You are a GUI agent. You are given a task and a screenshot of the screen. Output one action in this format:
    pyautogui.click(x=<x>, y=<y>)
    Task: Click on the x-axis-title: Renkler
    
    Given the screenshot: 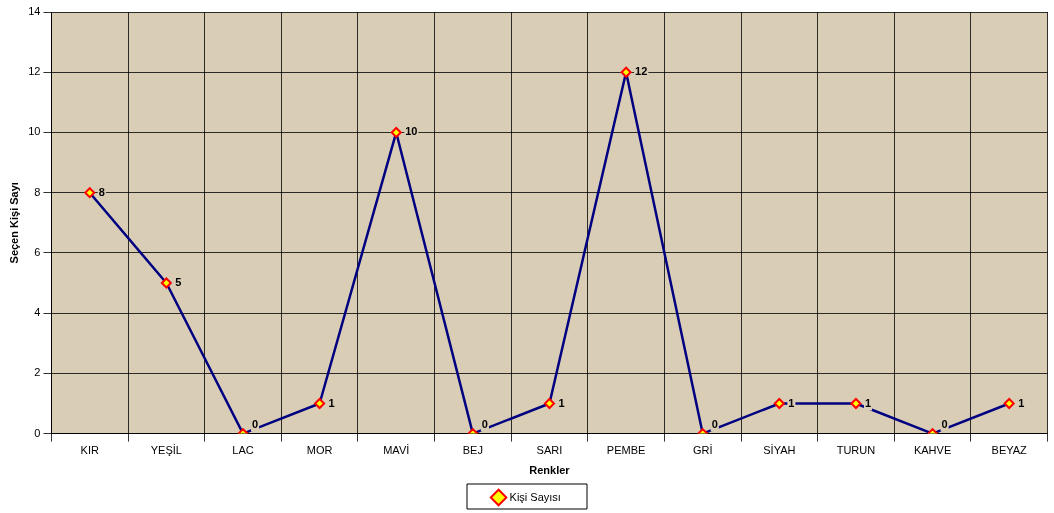 What is the action you would take?
    pyautogui.click(x=550, y=470)
    